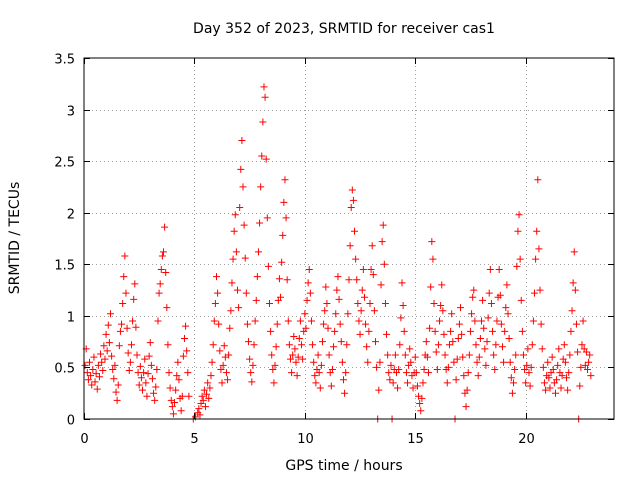 Image resolution: width=640 pixels, height=480 pixels. I want to click on y-tick-label: 1, so click(71, 318).